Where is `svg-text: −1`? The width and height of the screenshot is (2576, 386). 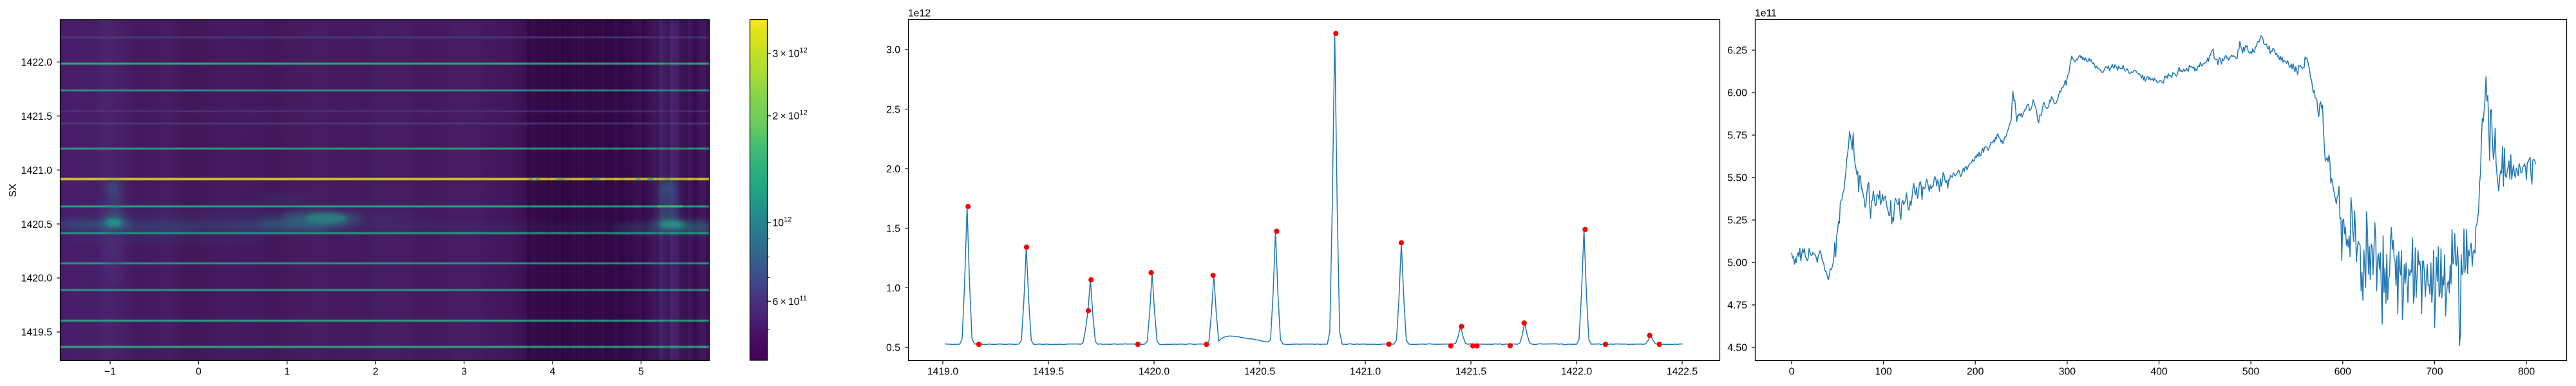 svg-text: −1 is located at coordinates (110, 371).